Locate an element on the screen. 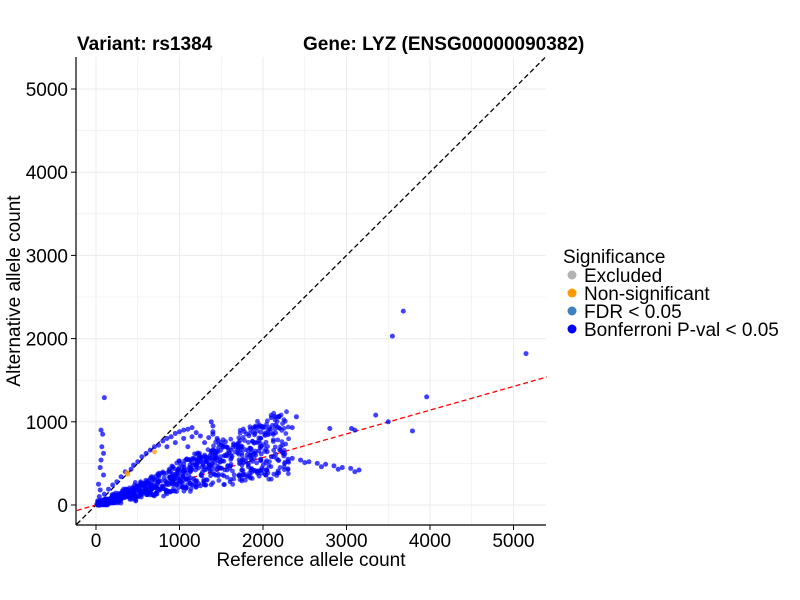 The width and height of the screenshot is (800, 600). x-tick-label: 0 is located at coordinates (96, 541).